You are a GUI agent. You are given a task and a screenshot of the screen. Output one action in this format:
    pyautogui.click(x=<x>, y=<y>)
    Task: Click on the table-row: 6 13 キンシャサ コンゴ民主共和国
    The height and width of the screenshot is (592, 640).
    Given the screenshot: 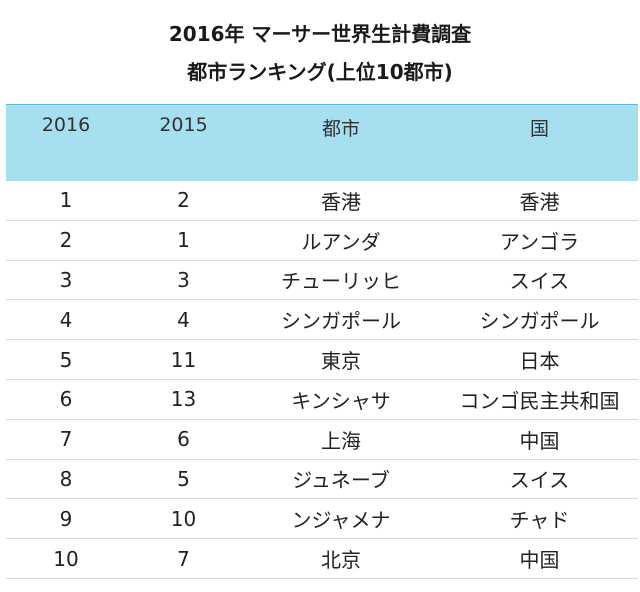 What is the action you would take?
    pyautogui.click(x=322, y=399)
    